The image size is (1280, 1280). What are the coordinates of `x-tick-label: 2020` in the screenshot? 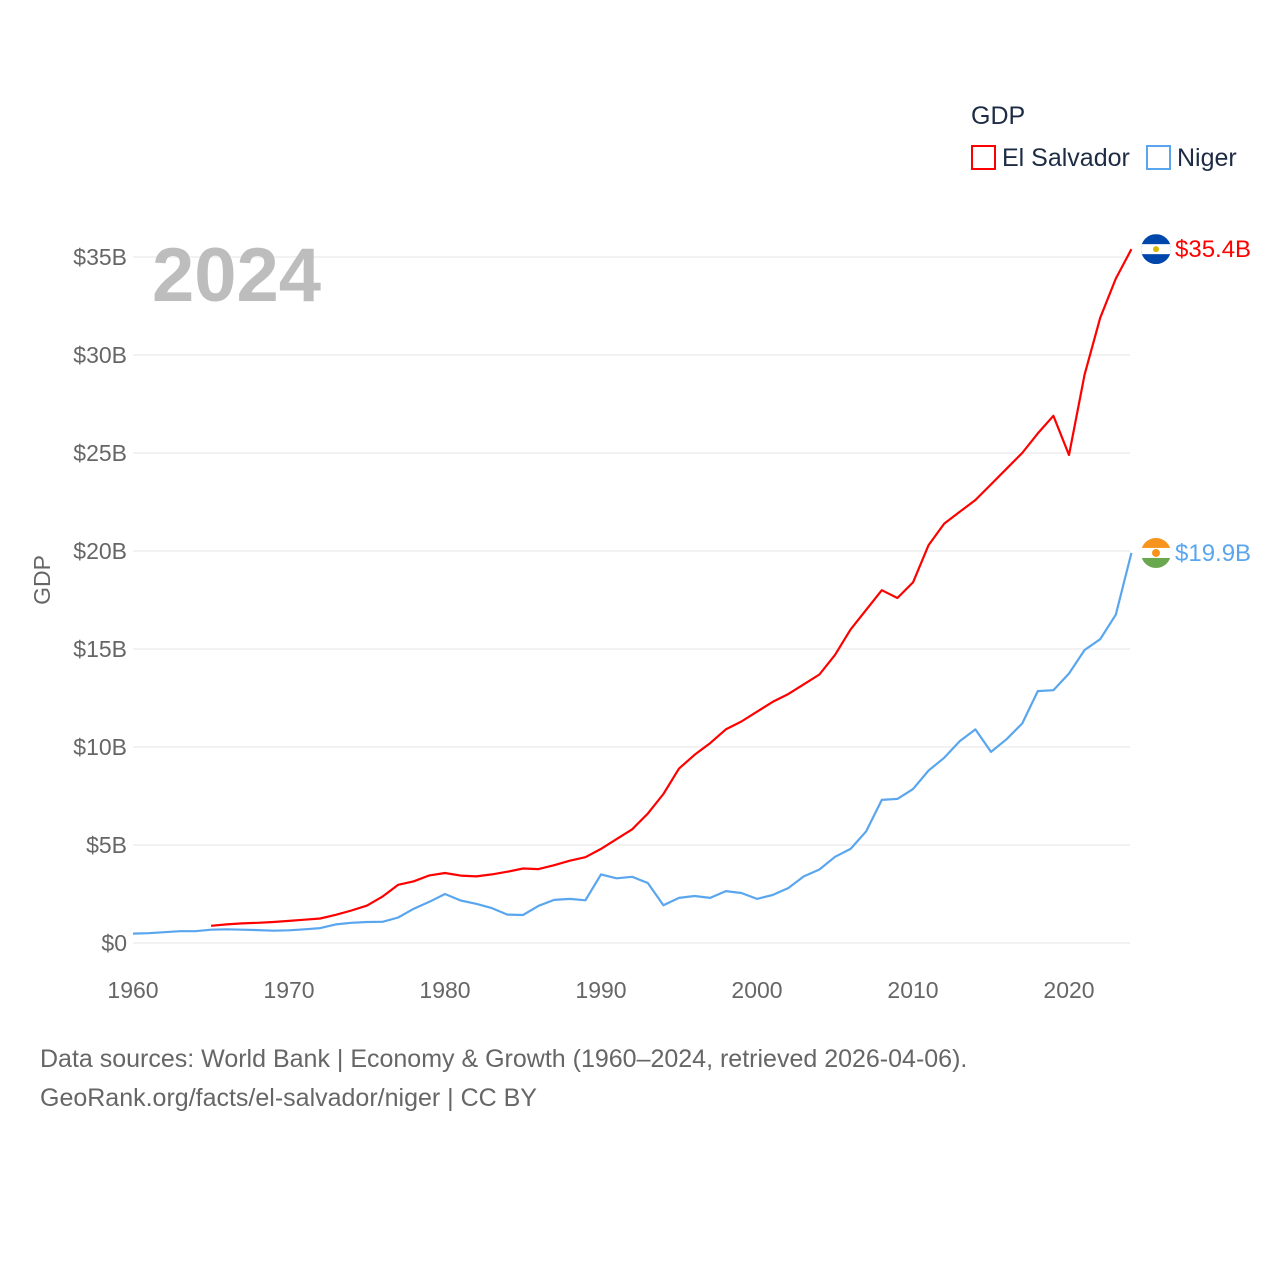 It's located at (1068, 990).